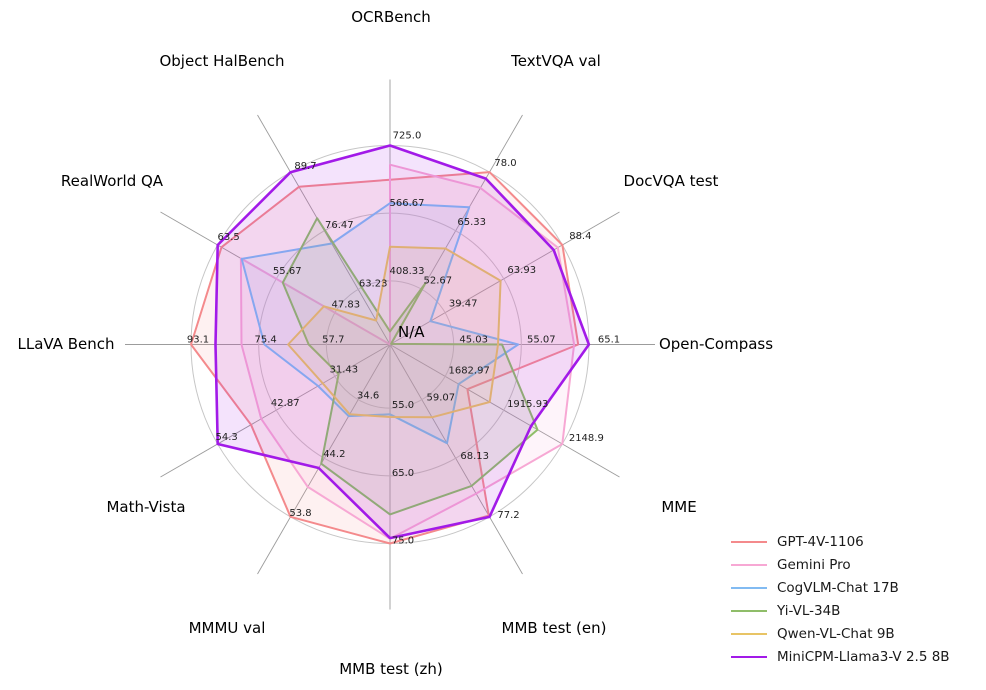 The height and width of the screenshot is (690, 986). What do you see at coordinates (390, 17) in the screenshot?
I see `axis-title: OCRBench` at bounding box center [390, 17].